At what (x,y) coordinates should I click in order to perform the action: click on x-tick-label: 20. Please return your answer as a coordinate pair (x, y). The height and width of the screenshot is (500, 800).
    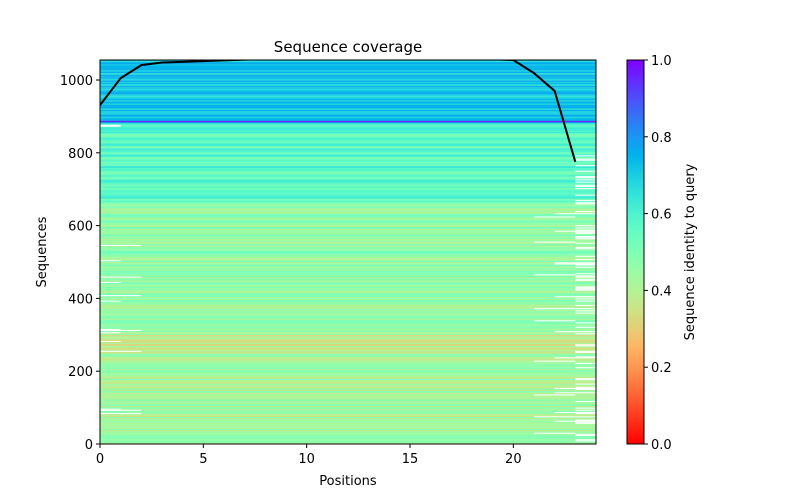
    Looking at the image, I should click on (513, 459).